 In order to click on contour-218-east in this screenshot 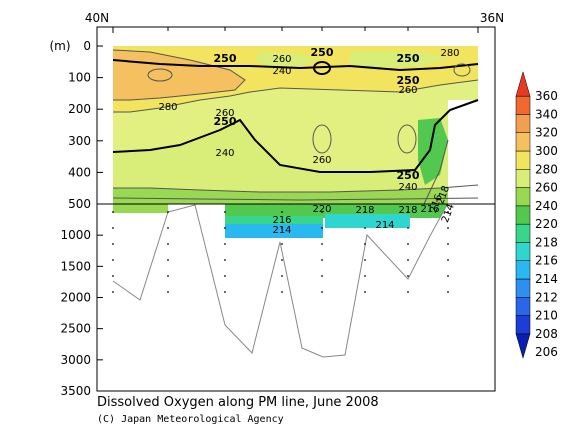, I will do `click(436, 171)`.